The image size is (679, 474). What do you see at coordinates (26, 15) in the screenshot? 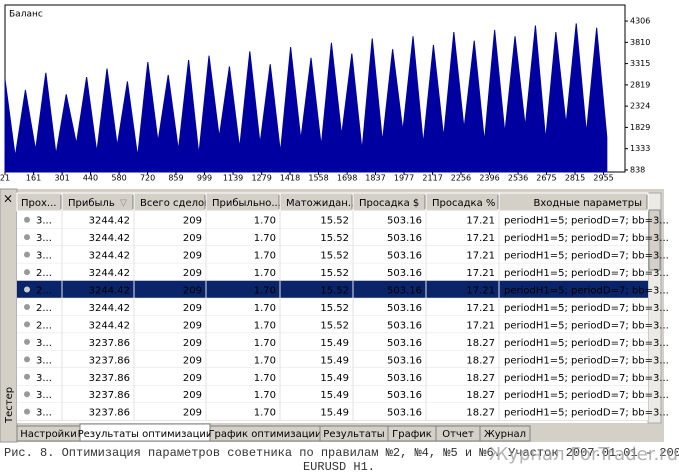
I see `chart-title: Баланс` at bounding box center [26, 15].